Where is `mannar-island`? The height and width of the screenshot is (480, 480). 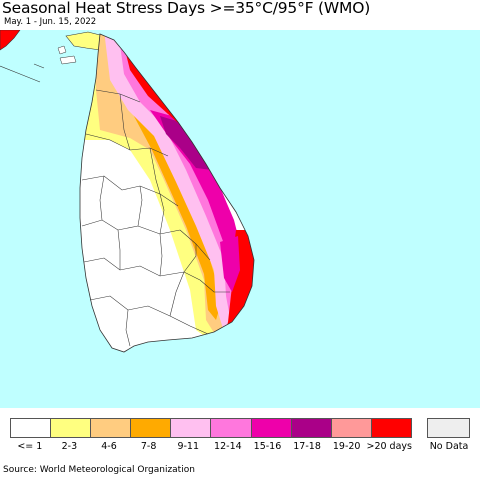 mannar-island is located at coordinates (68, 60).